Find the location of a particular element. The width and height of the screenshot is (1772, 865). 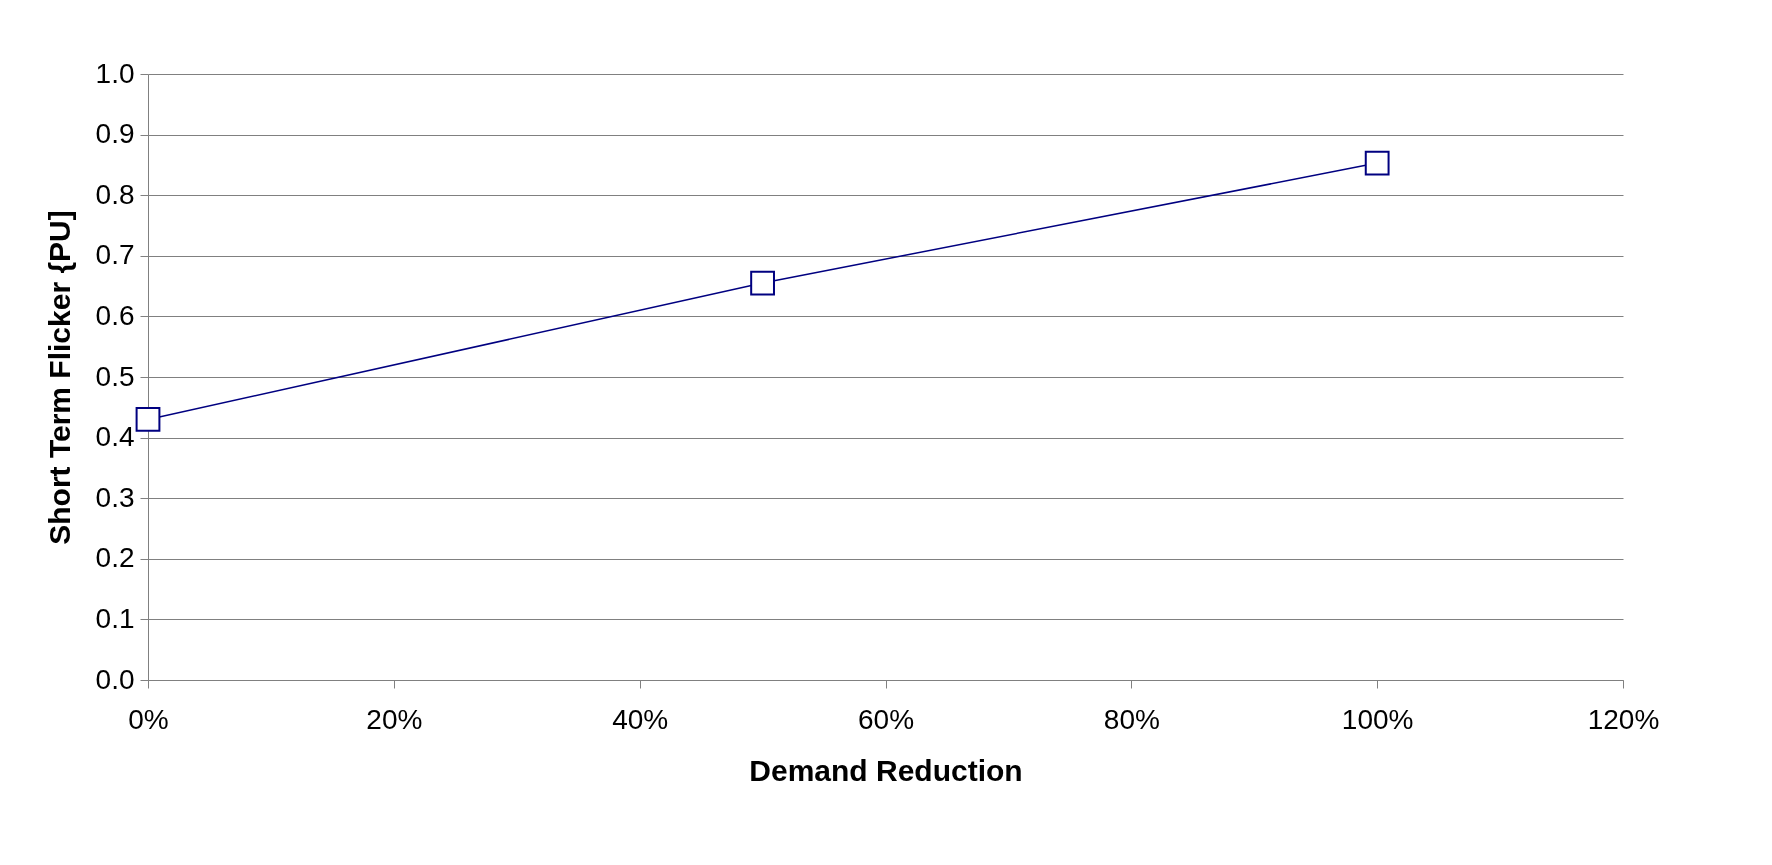

y-tick-label: 0.6 is located at coordinates (115, 315).